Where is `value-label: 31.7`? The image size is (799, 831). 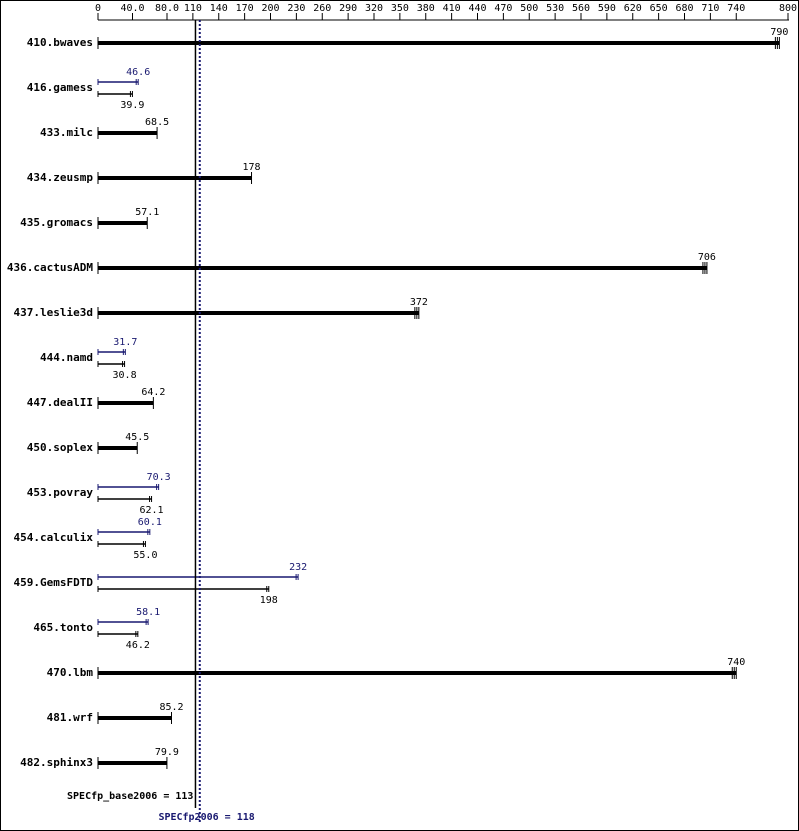 value-label: 31.7 is located at coordinates (125, 342).